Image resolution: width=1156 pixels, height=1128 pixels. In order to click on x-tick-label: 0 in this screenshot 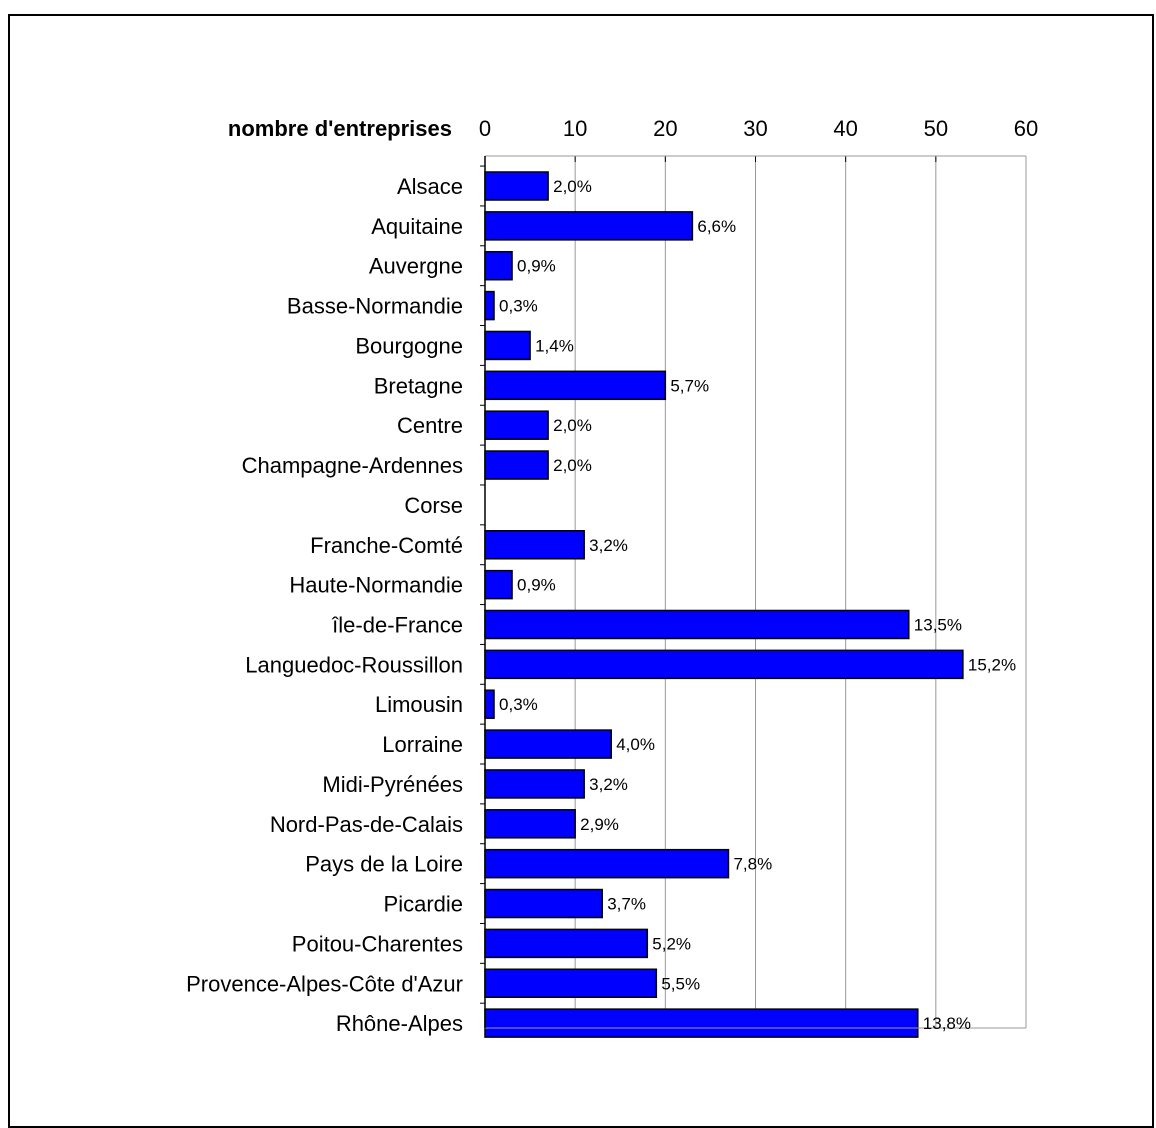, I will do `click(485, 128)`.